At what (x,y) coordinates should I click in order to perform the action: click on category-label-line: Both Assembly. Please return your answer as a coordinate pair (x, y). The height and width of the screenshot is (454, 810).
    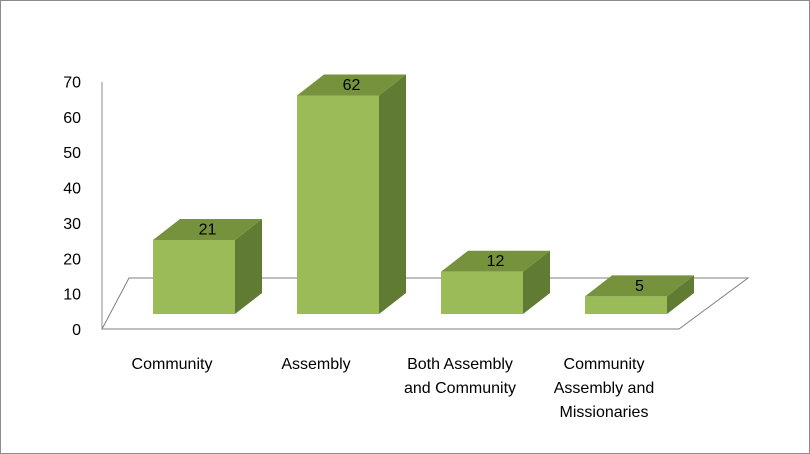
    Looking at the image, I should click on (460, 364).